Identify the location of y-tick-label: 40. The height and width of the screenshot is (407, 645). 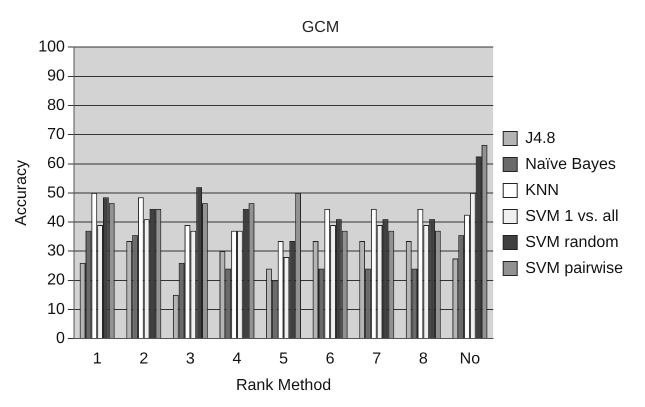
(56, 221).